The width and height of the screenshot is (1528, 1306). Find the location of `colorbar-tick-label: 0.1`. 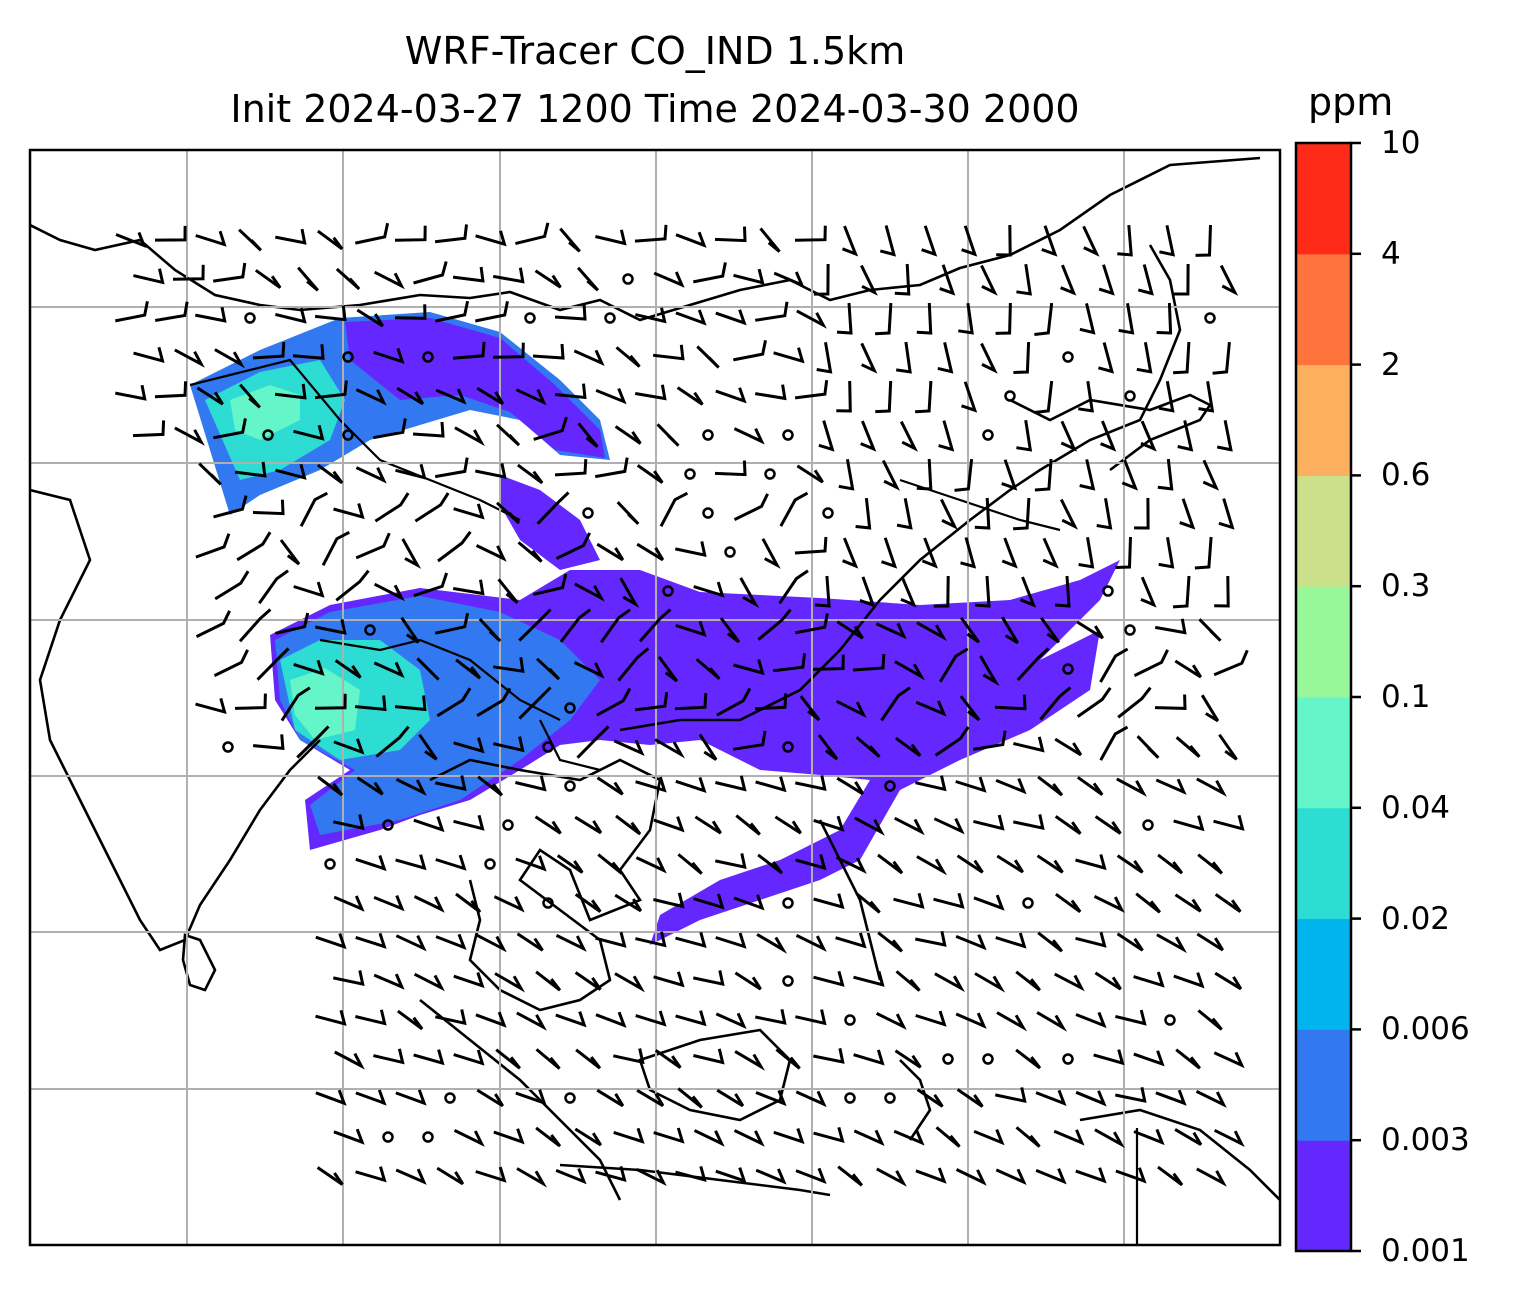

colorbar-tick-label: 0.1 is located at coordinates (1406, 697).